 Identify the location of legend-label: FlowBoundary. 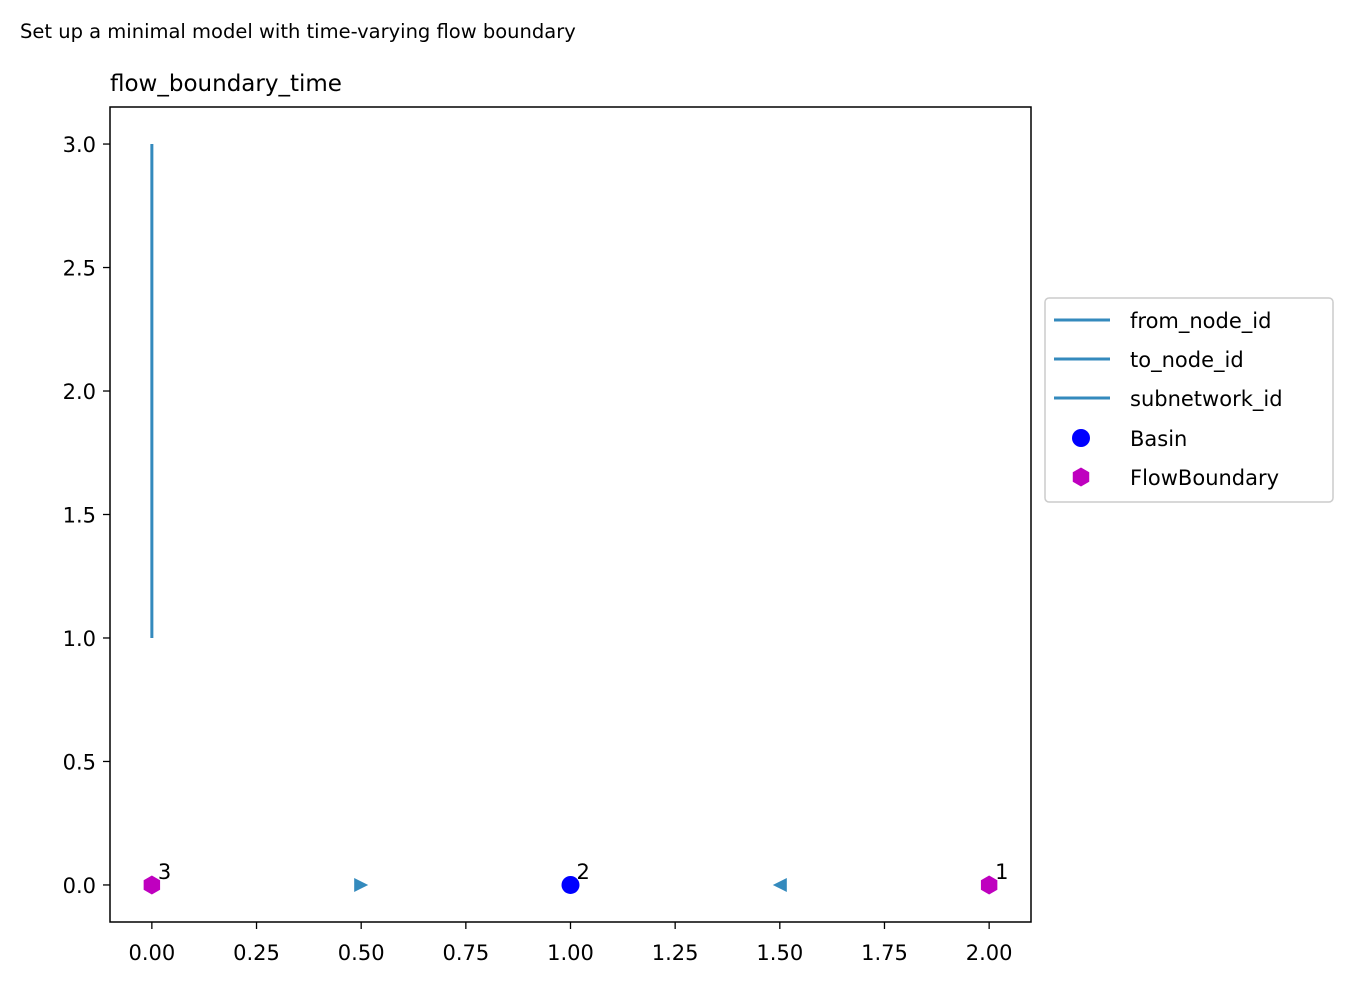
(1204, 478).